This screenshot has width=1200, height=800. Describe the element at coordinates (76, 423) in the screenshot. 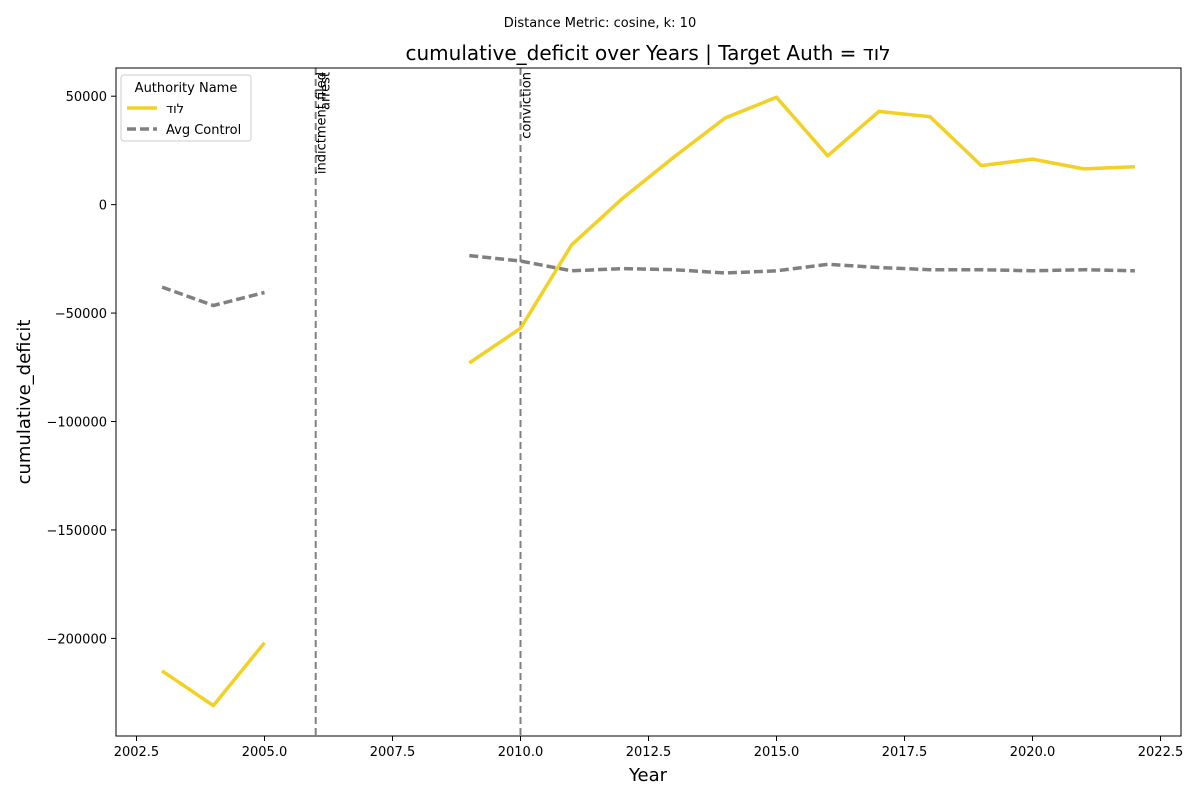

I see `y-tick-label: −100000` at that location.